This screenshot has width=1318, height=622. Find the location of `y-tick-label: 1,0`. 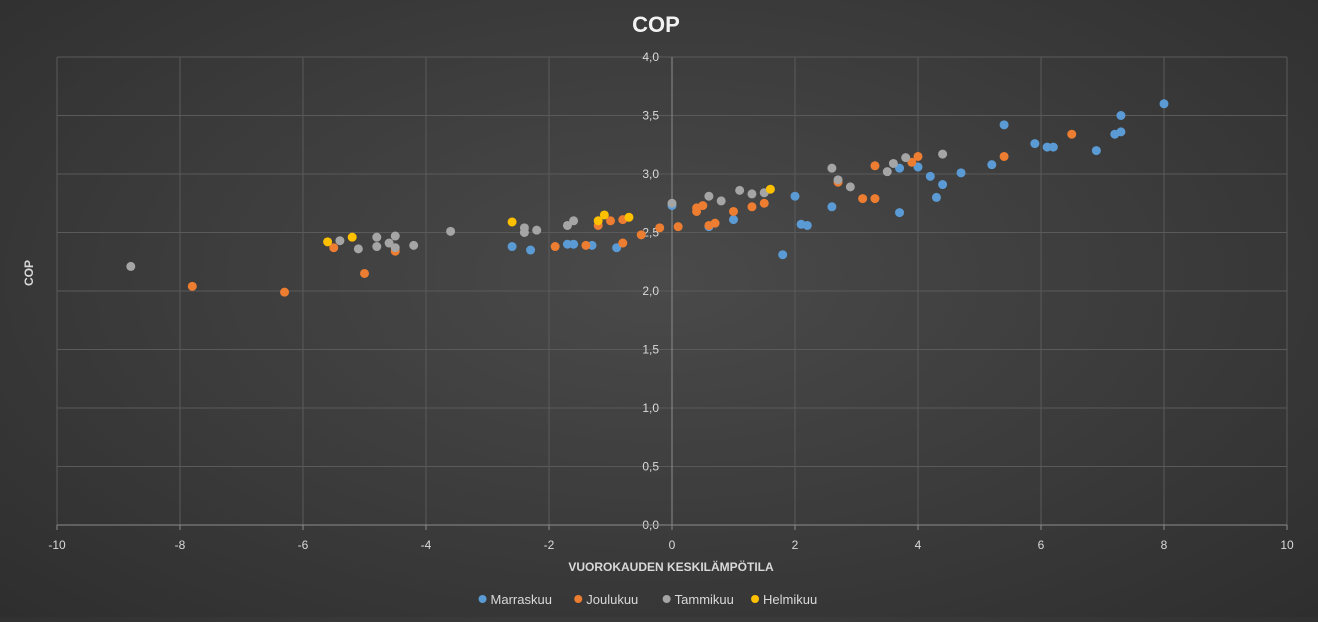

y-tick-label: 1,0 is located at coordinates (650, 408).